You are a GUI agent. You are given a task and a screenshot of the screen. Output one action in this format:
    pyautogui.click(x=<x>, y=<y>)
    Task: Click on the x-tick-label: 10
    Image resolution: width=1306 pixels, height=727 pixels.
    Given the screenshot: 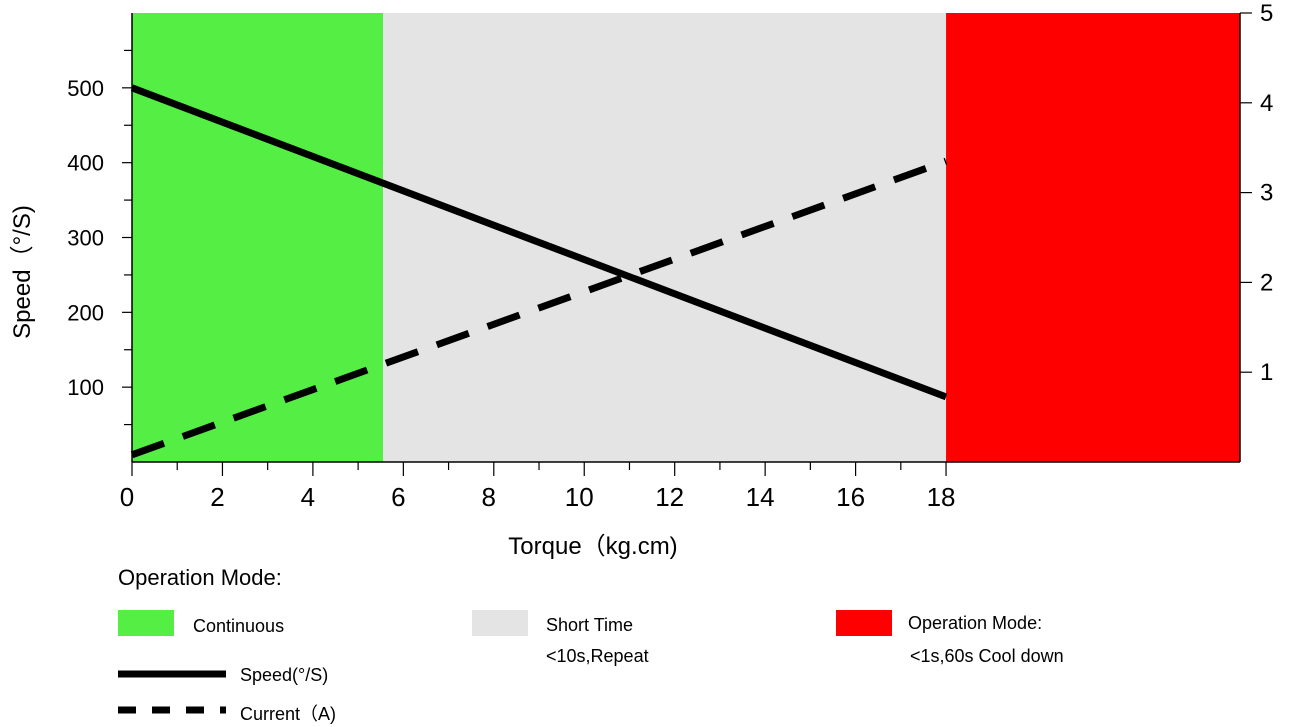 What is the action you would take?
    pyautogui.click(x=579, y=497)
    